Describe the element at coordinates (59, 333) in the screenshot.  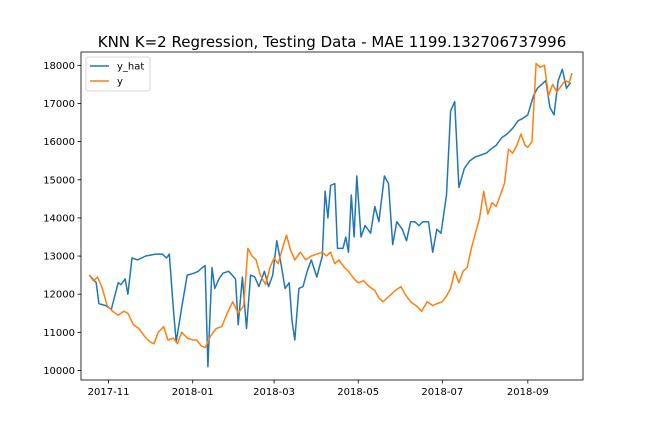
I see `y-tick-label: 11000` at that location.